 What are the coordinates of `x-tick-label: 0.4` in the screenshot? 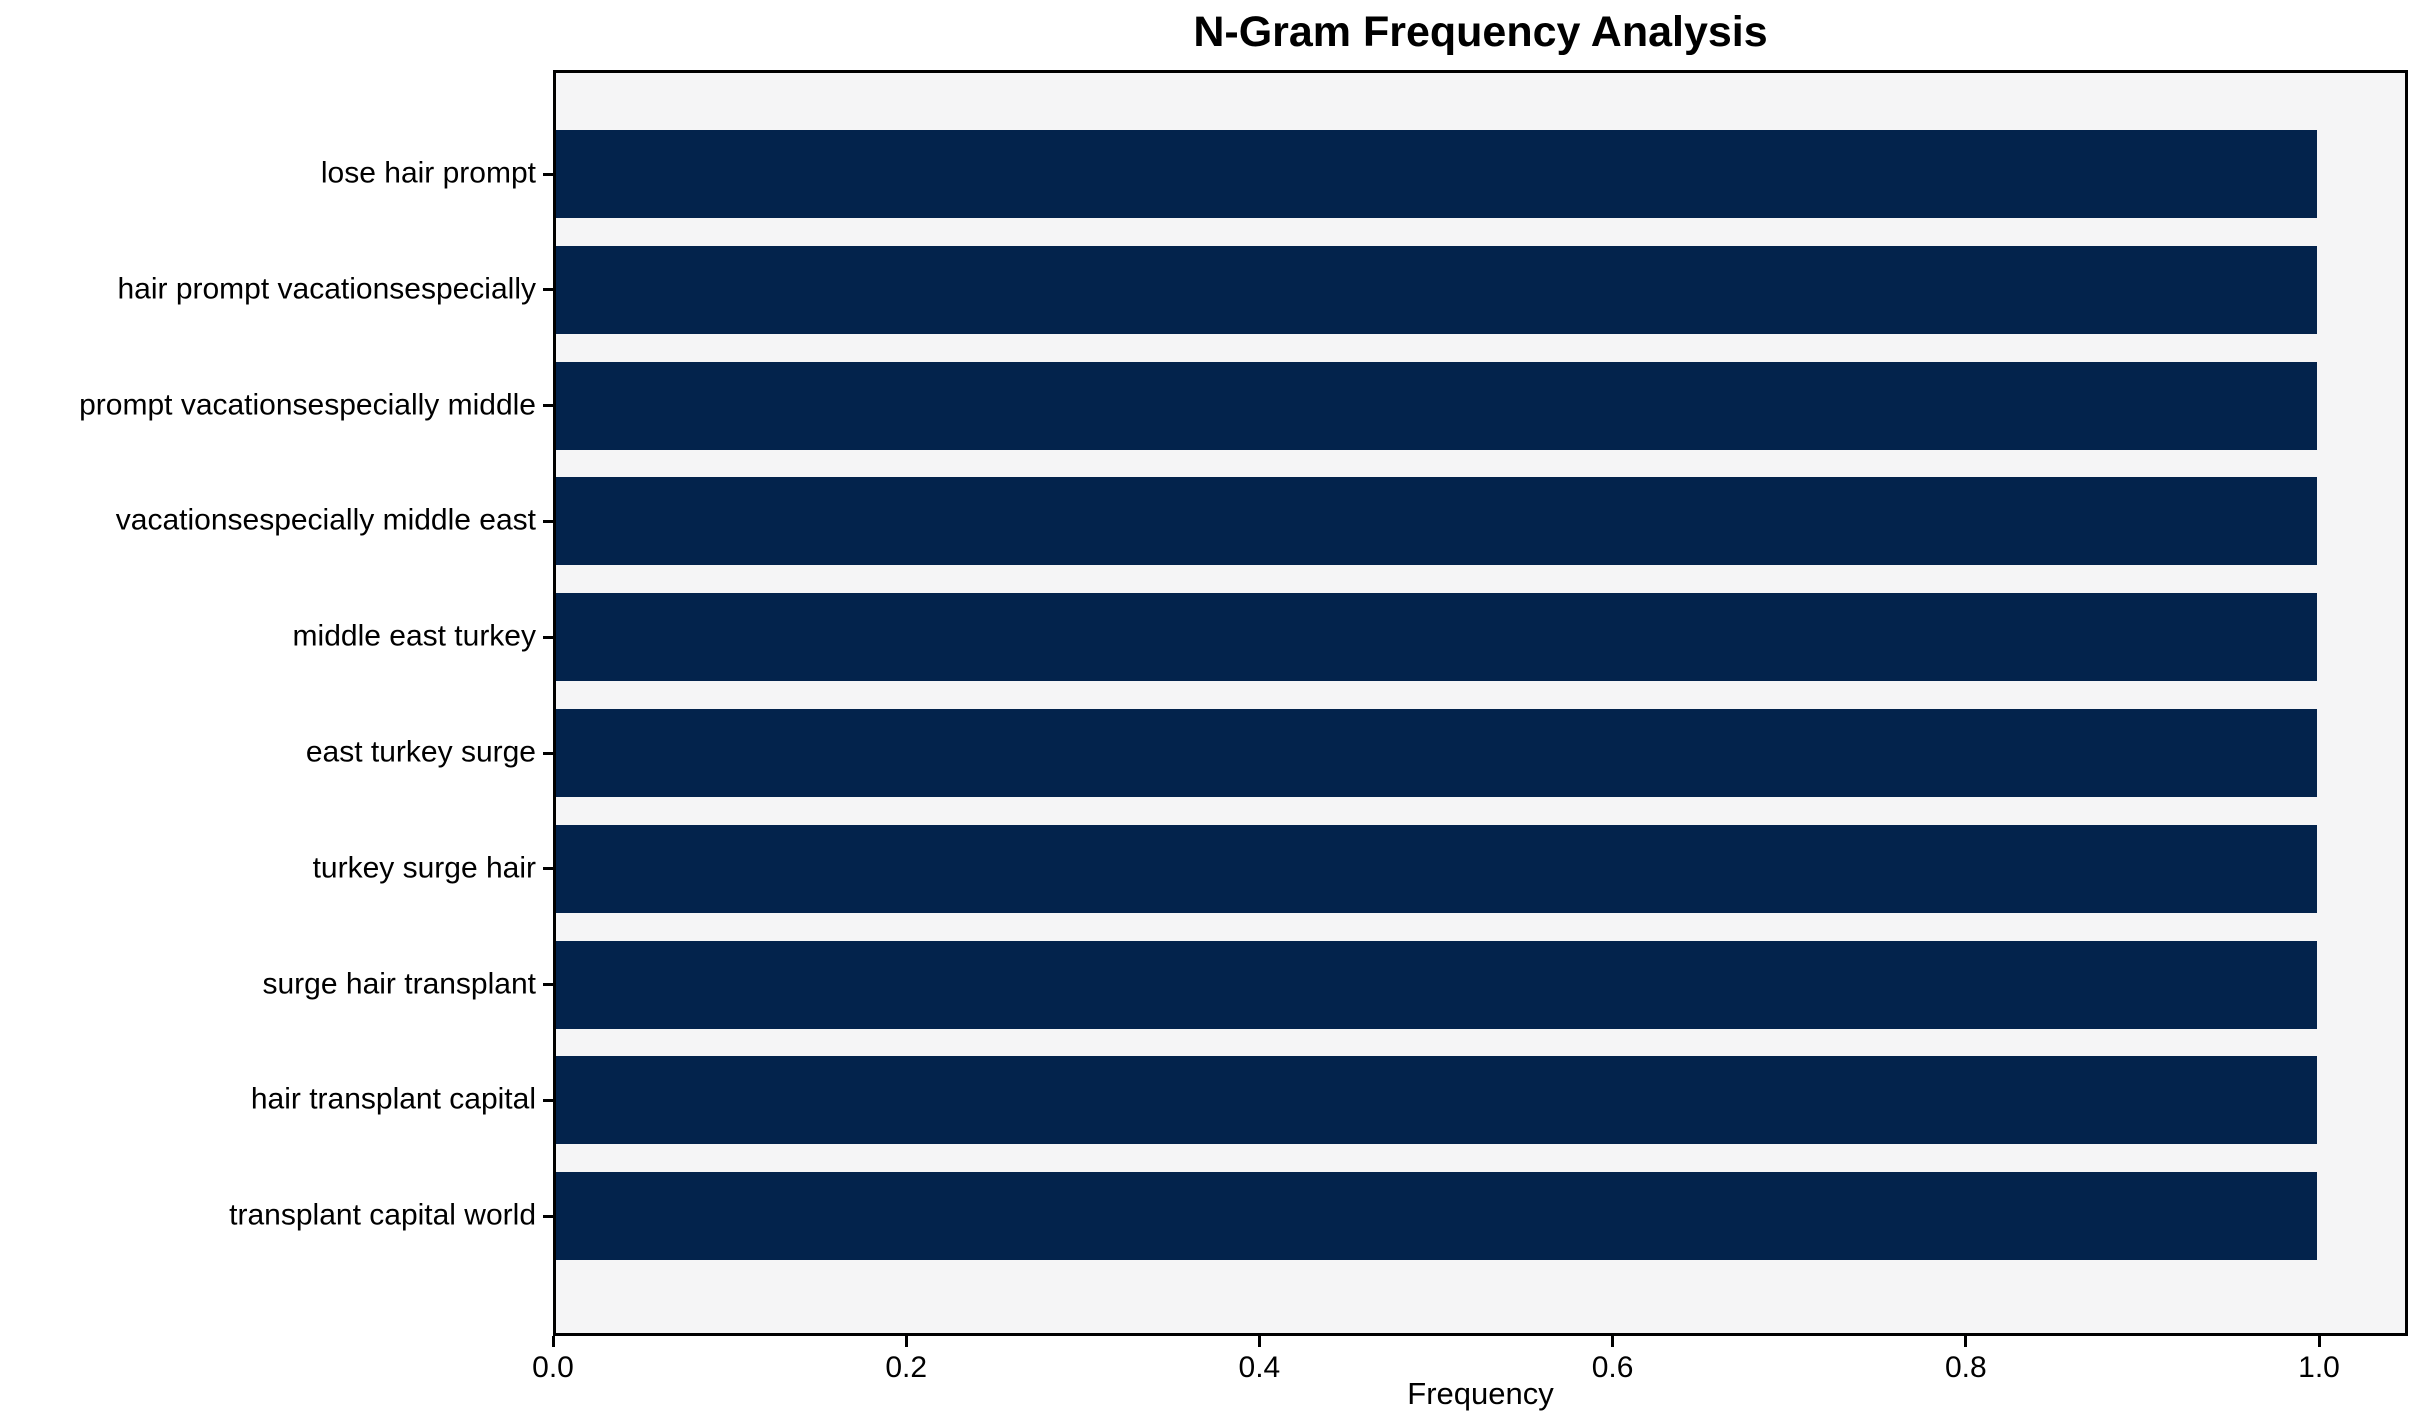 It's located at (1259, 1367).